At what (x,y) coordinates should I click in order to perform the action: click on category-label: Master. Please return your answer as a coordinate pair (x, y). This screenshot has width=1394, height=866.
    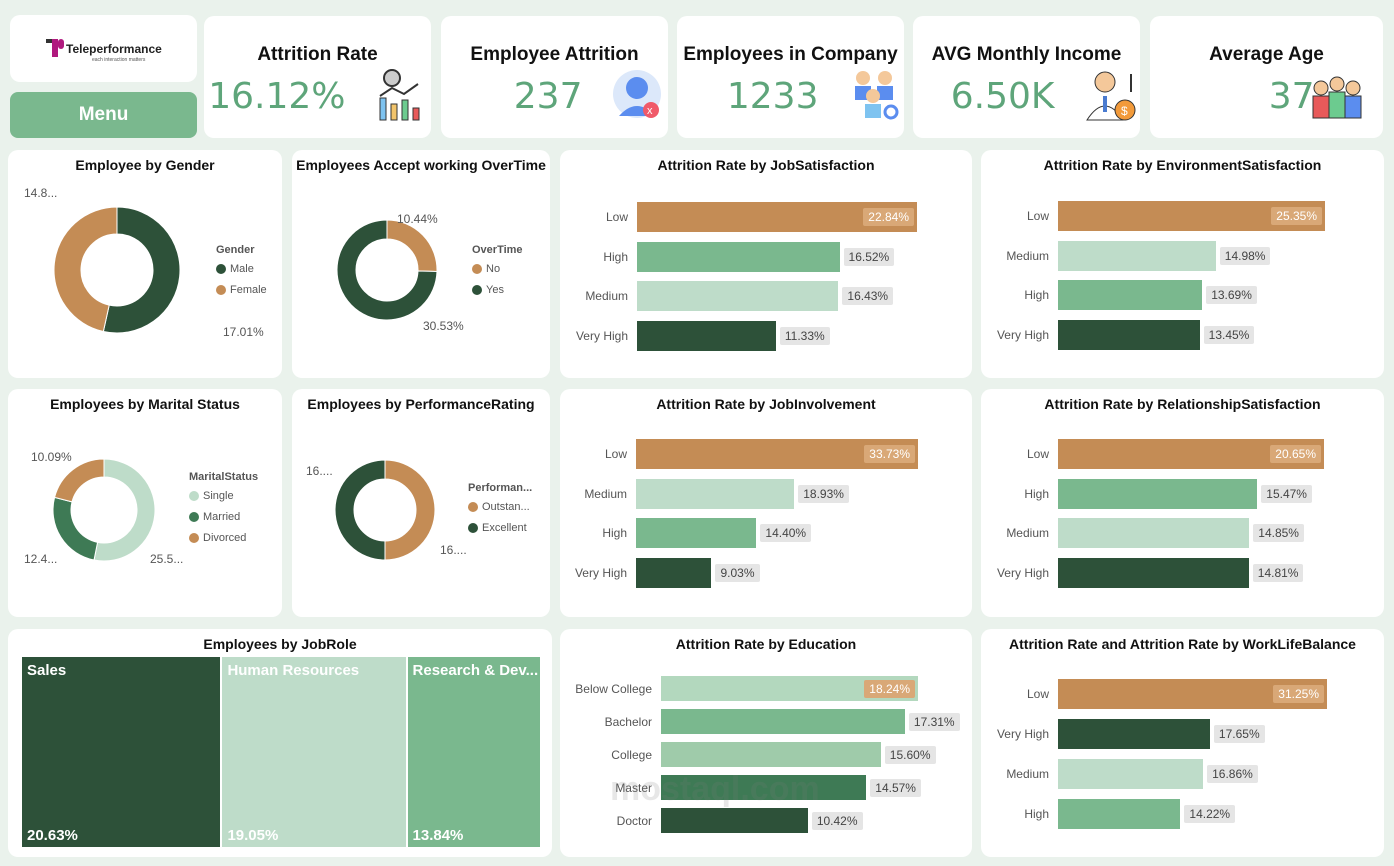
    Looking at the image, I should click on (633, 787).